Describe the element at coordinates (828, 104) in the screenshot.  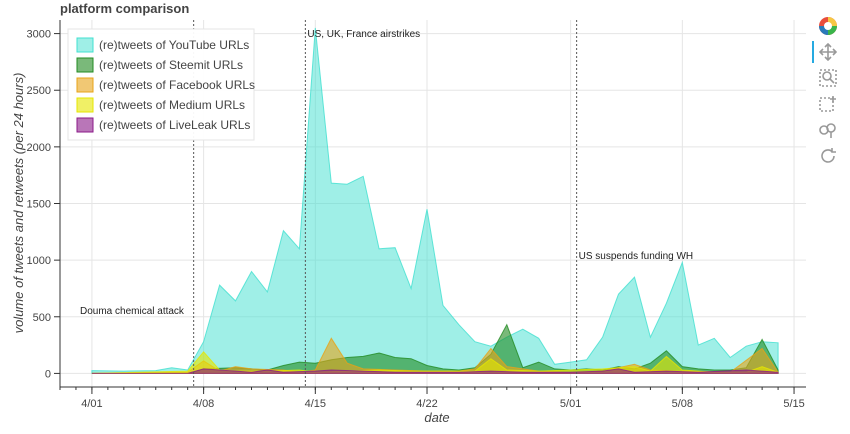
I see `box-select-icon` at that location.